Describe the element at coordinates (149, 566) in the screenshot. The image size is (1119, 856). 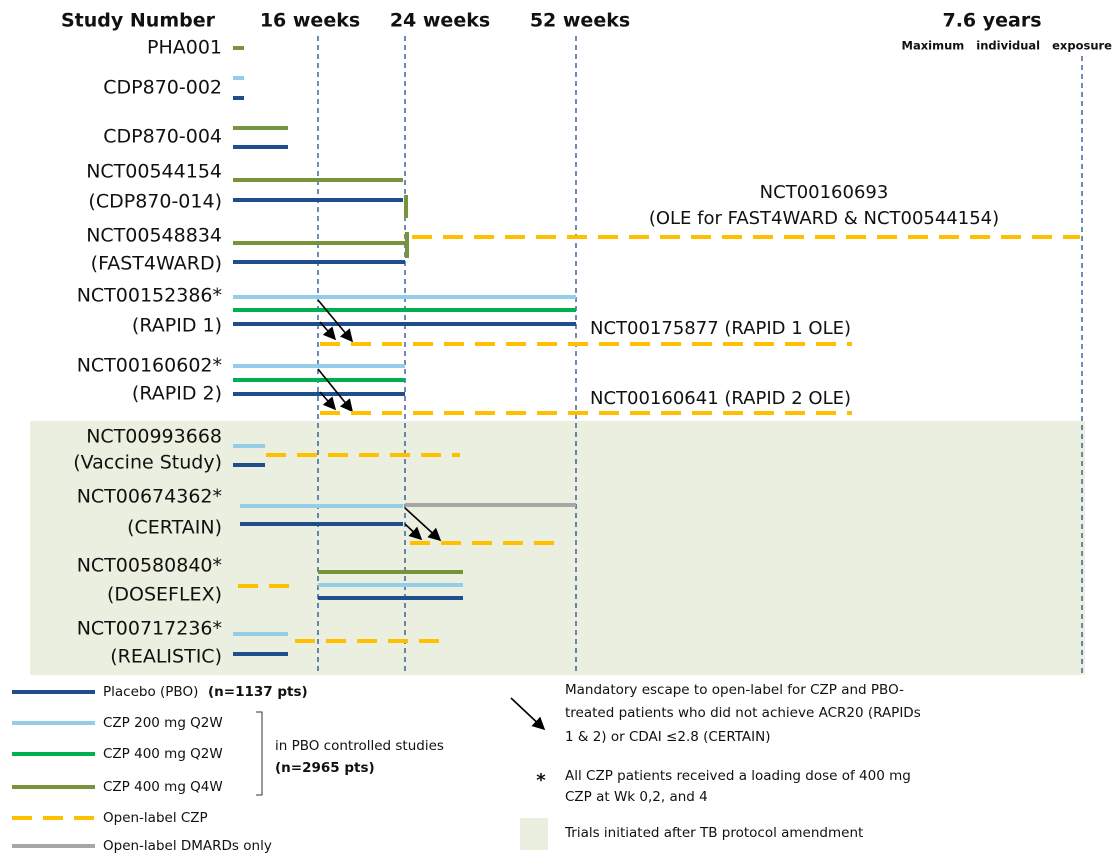
I see `study-label: NCT00580840*` at that location.